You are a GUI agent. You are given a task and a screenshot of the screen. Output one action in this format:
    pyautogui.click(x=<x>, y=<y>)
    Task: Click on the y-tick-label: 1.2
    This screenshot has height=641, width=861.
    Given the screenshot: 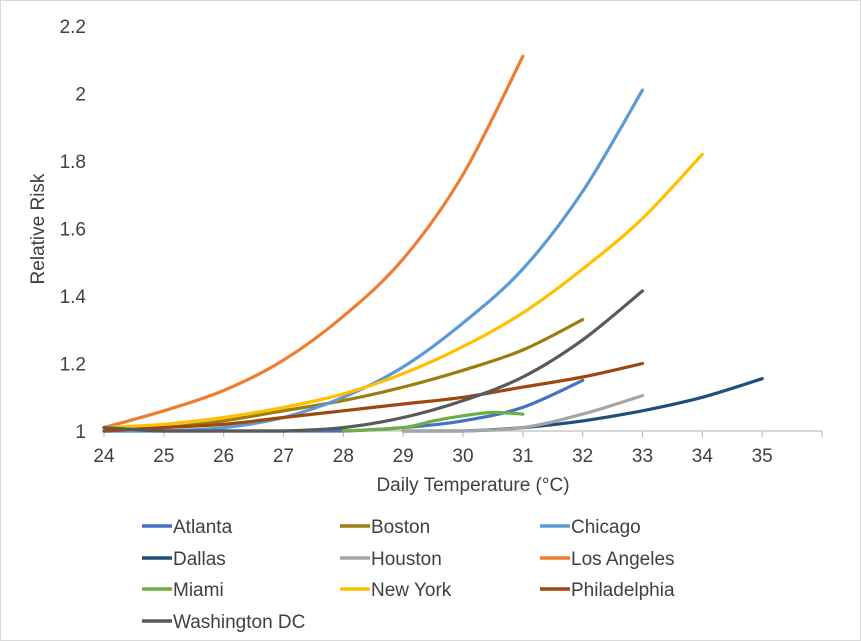 What is the action you would take?
    pyautogui.click(x=73, y=365)
    